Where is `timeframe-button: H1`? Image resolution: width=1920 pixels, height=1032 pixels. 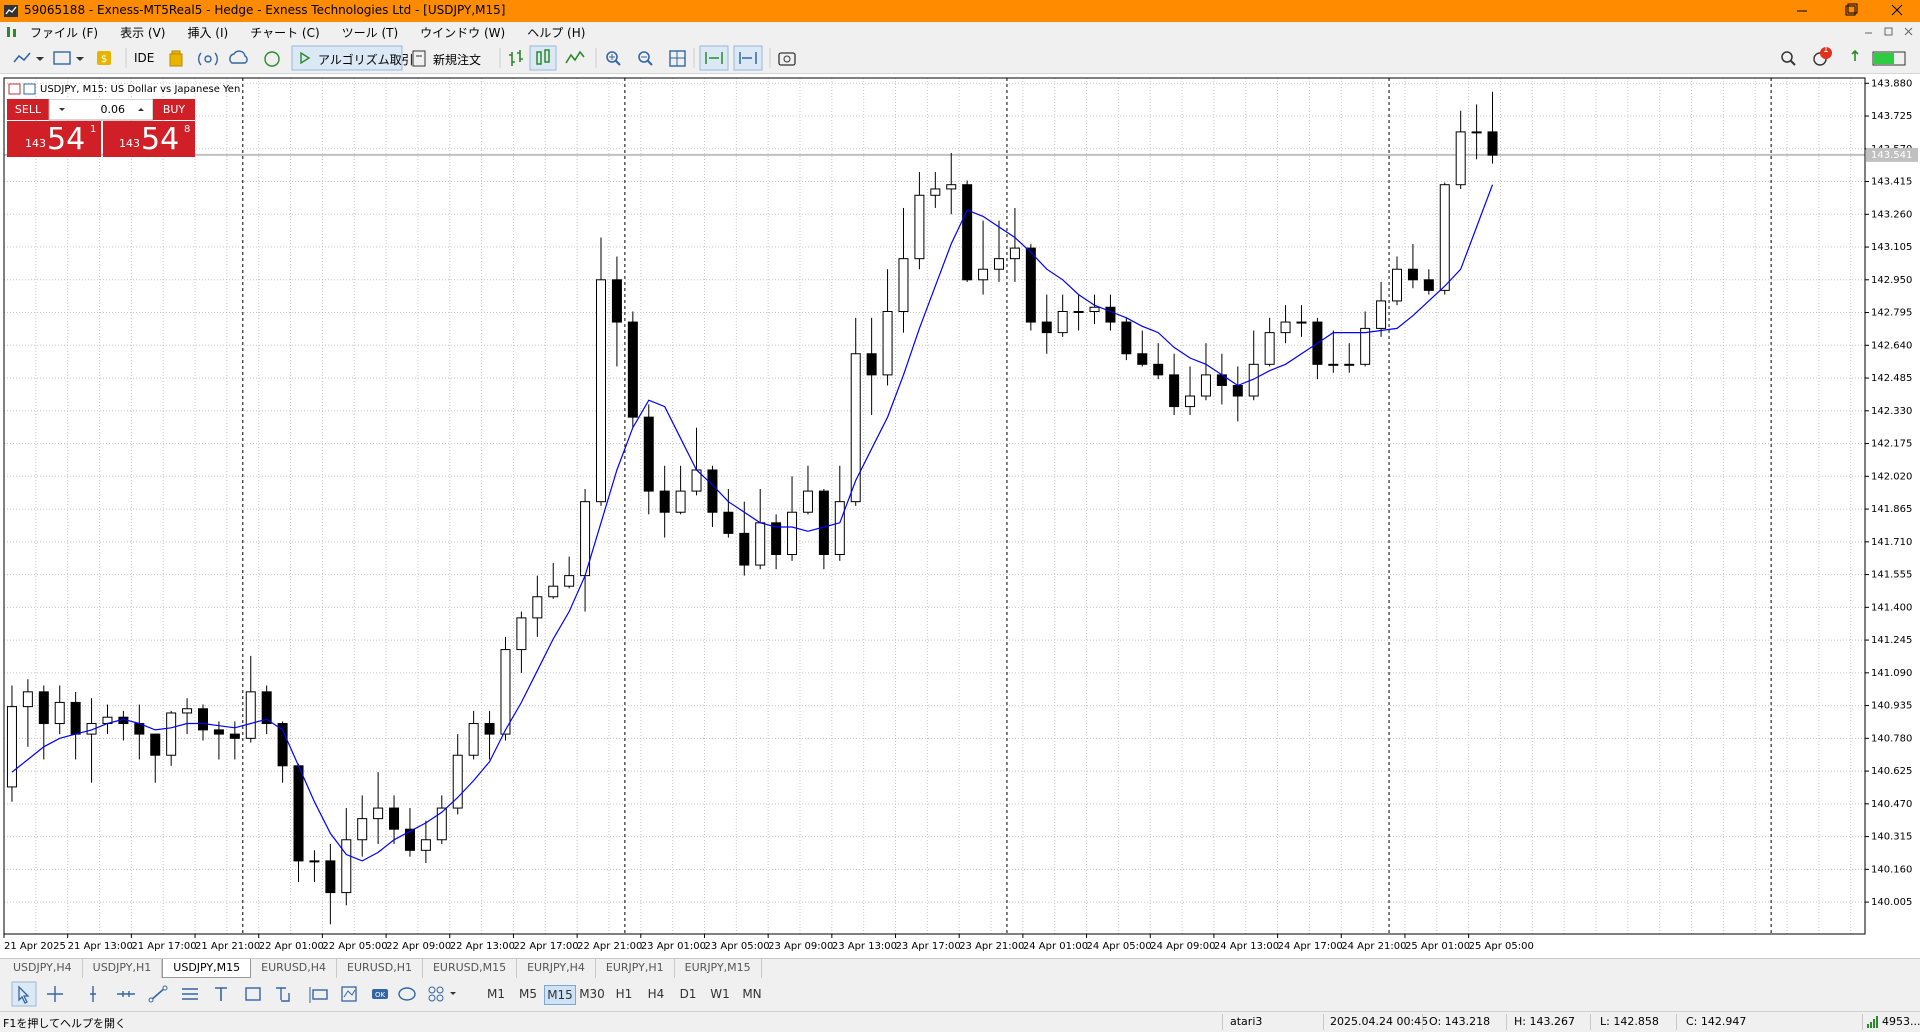
timeframe-button: H1 is located at coordinates (624, 994).